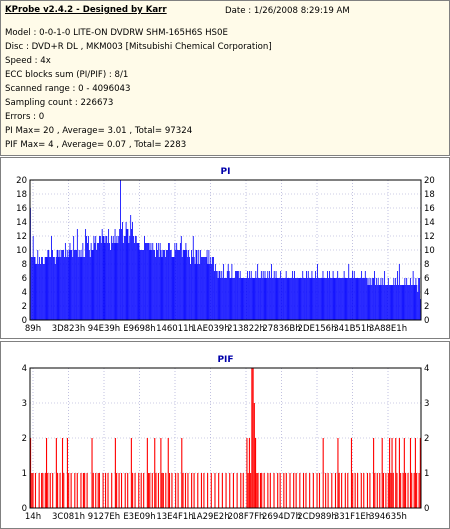 This screenshot has width=450, height=529. What do you see at coordinates (69, 329) in the screenshot?
I see `x-tick-label: 3D823h` at bounding box center [69, 329].